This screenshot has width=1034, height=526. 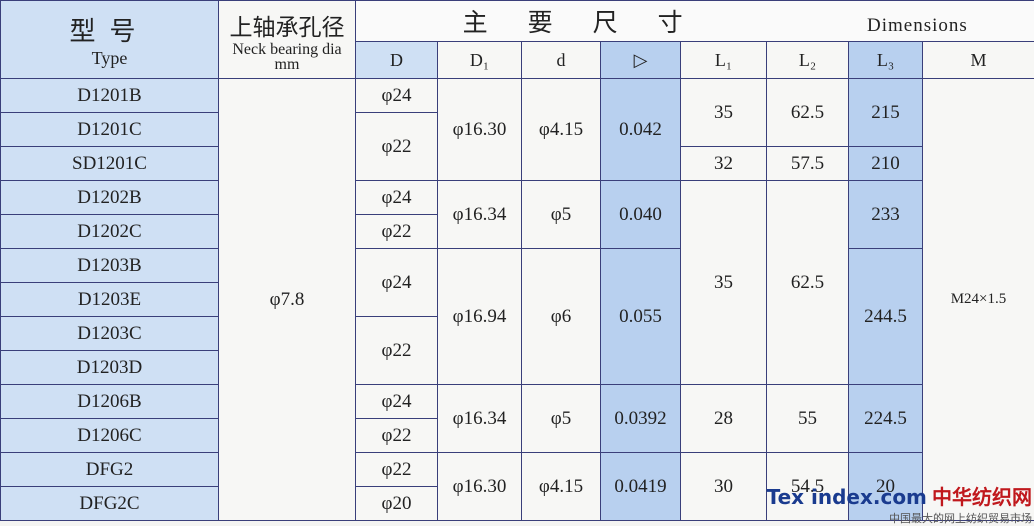 I want to click on col-header: ▷, so click(x=640, y=60).